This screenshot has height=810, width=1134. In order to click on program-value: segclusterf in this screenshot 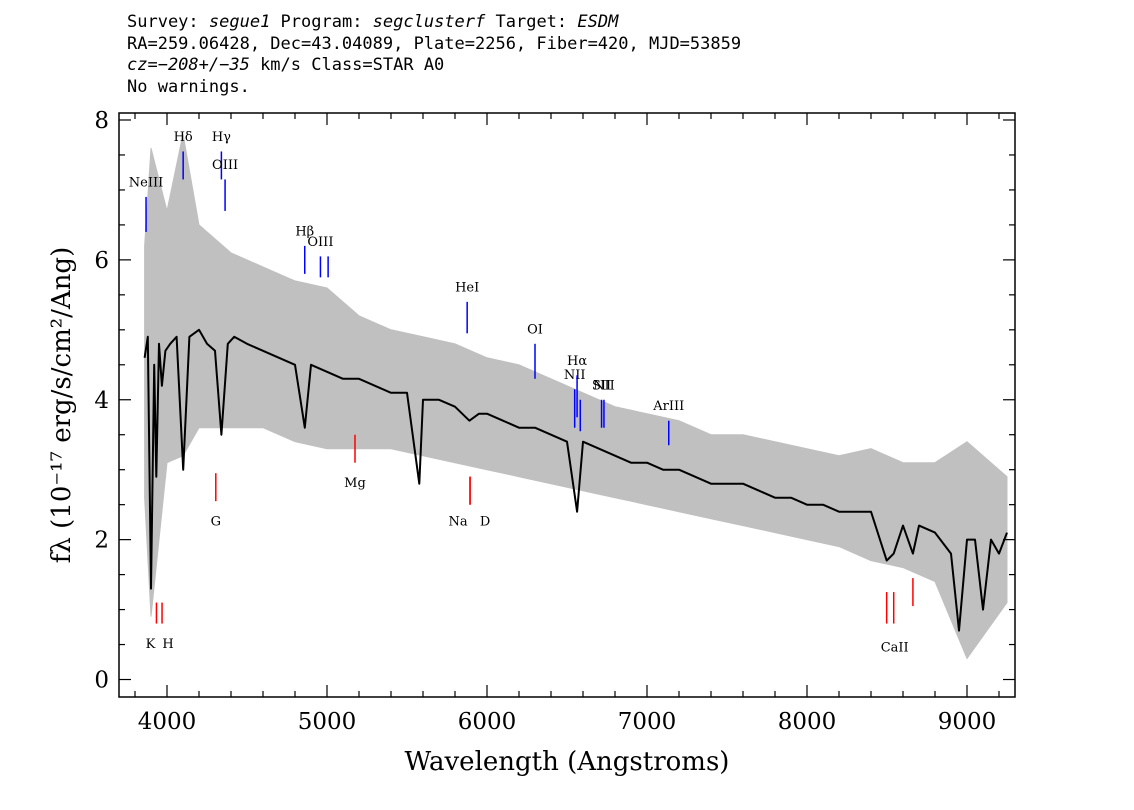, I will do `click(429, 22)`.